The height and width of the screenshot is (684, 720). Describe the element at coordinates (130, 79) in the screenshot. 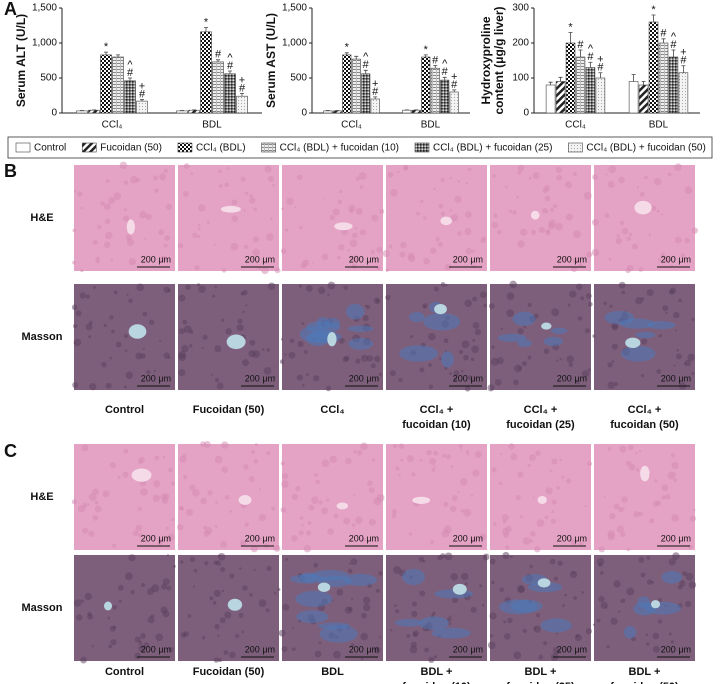

I see `error-bar` at that location.